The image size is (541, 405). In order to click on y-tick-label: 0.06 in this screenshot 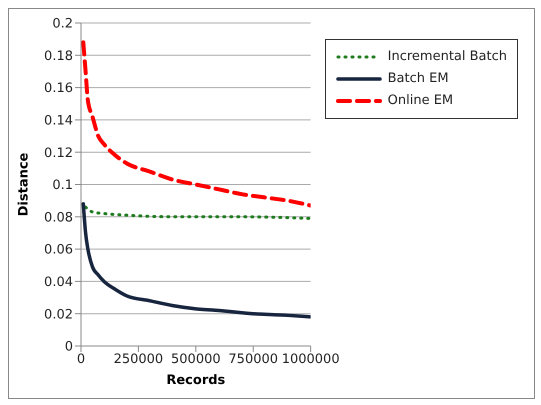, I will do `click(58, 250)`.